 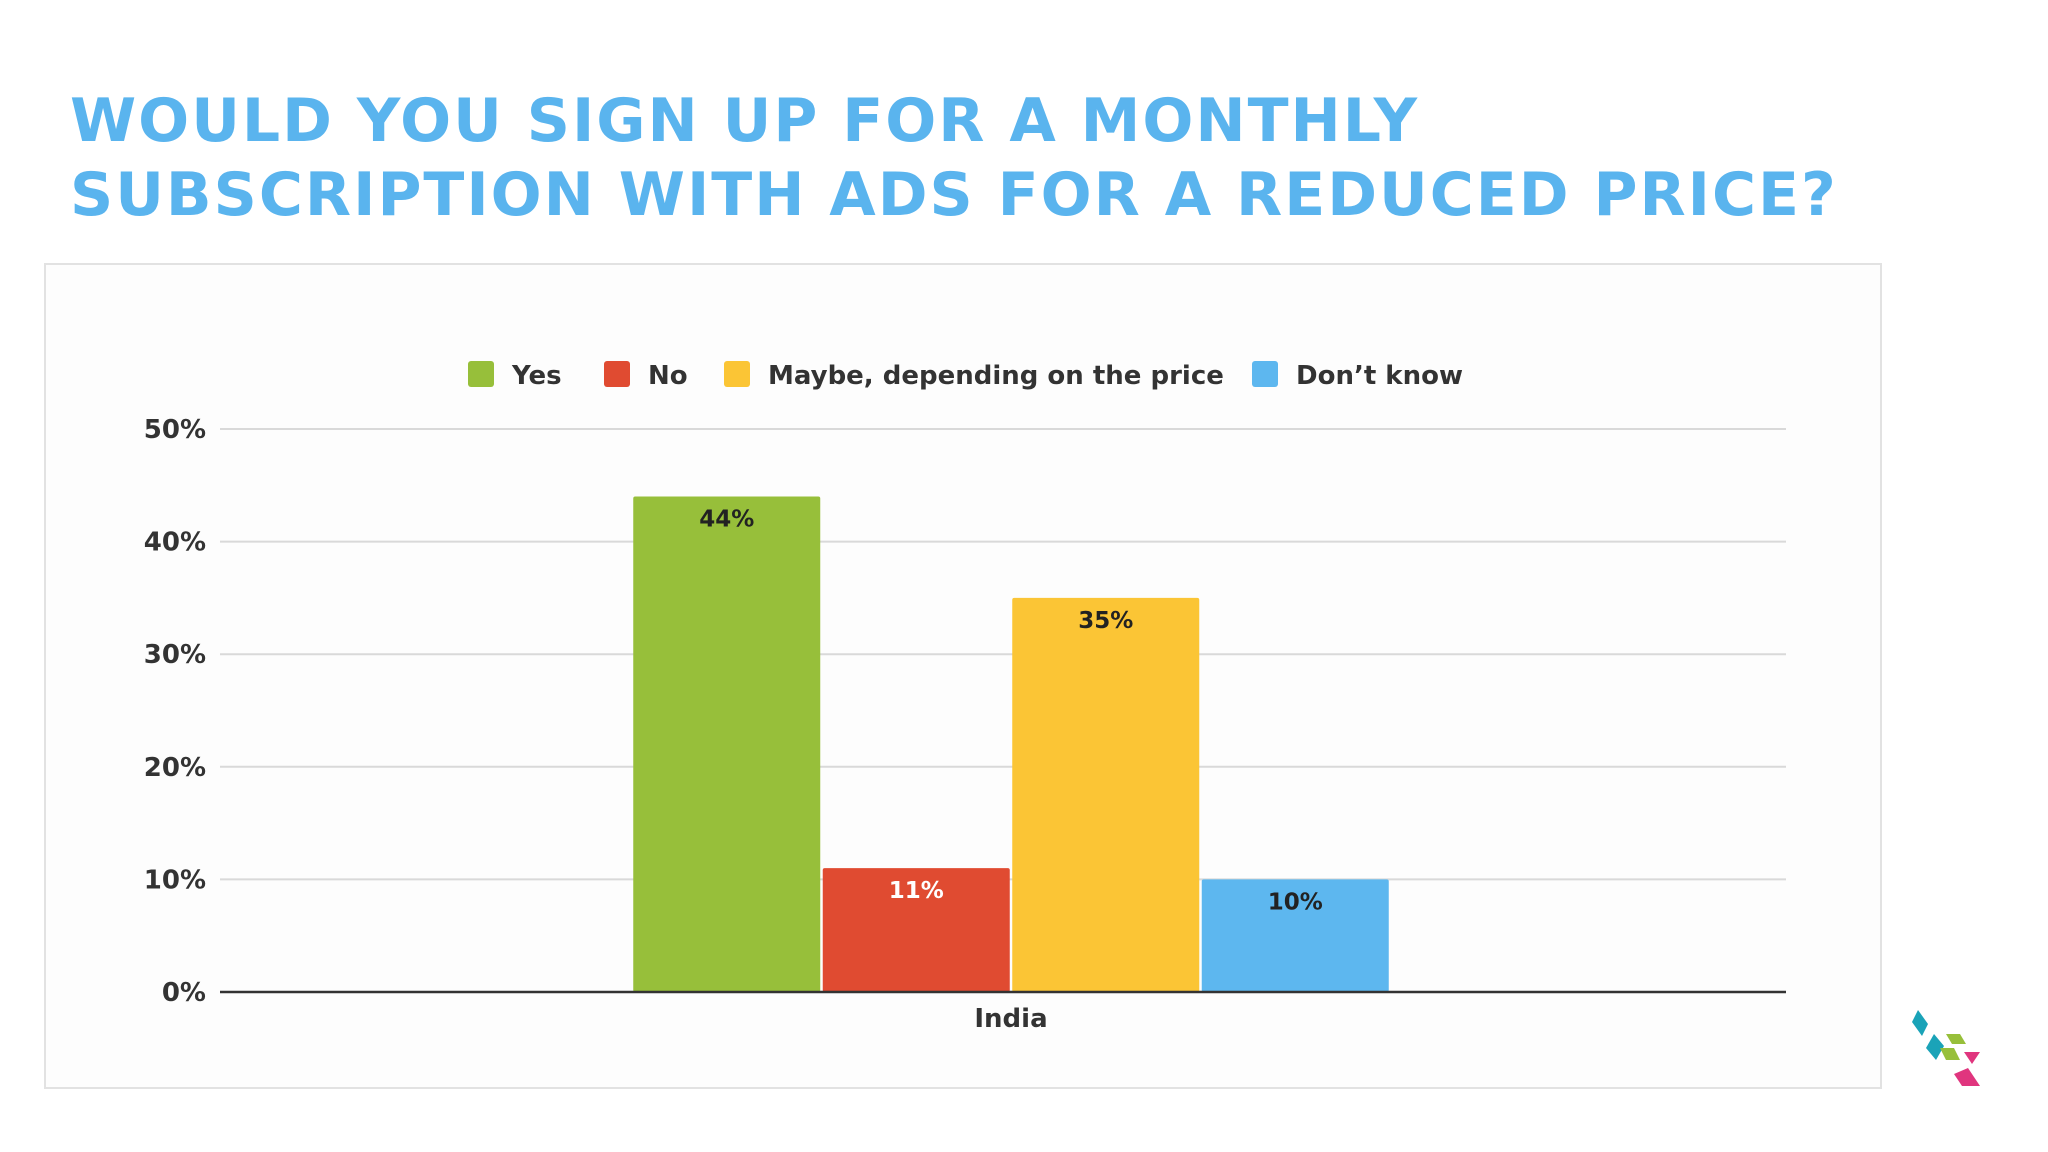 I want to click on y-tick-label: 0%, so click(x=184, y=993).